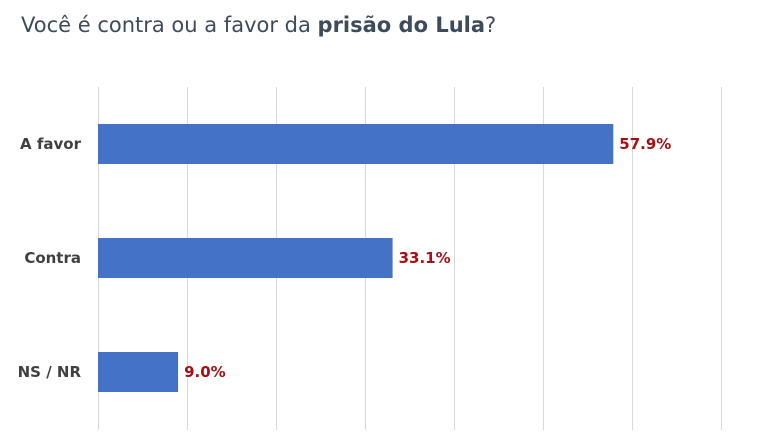  Describe the element at coordinates (50, 372) in the screenshot. I see `category-label-2: NS / NR` at that location.